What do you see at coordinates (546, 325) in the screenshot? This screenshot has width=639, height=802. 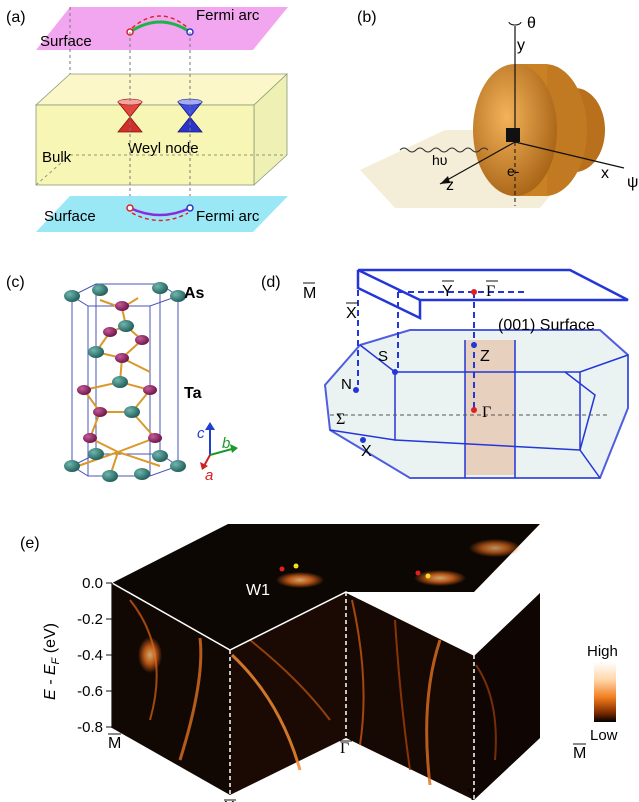 I see `surface-label: (001) Surface` at bounding box center [546, 325].